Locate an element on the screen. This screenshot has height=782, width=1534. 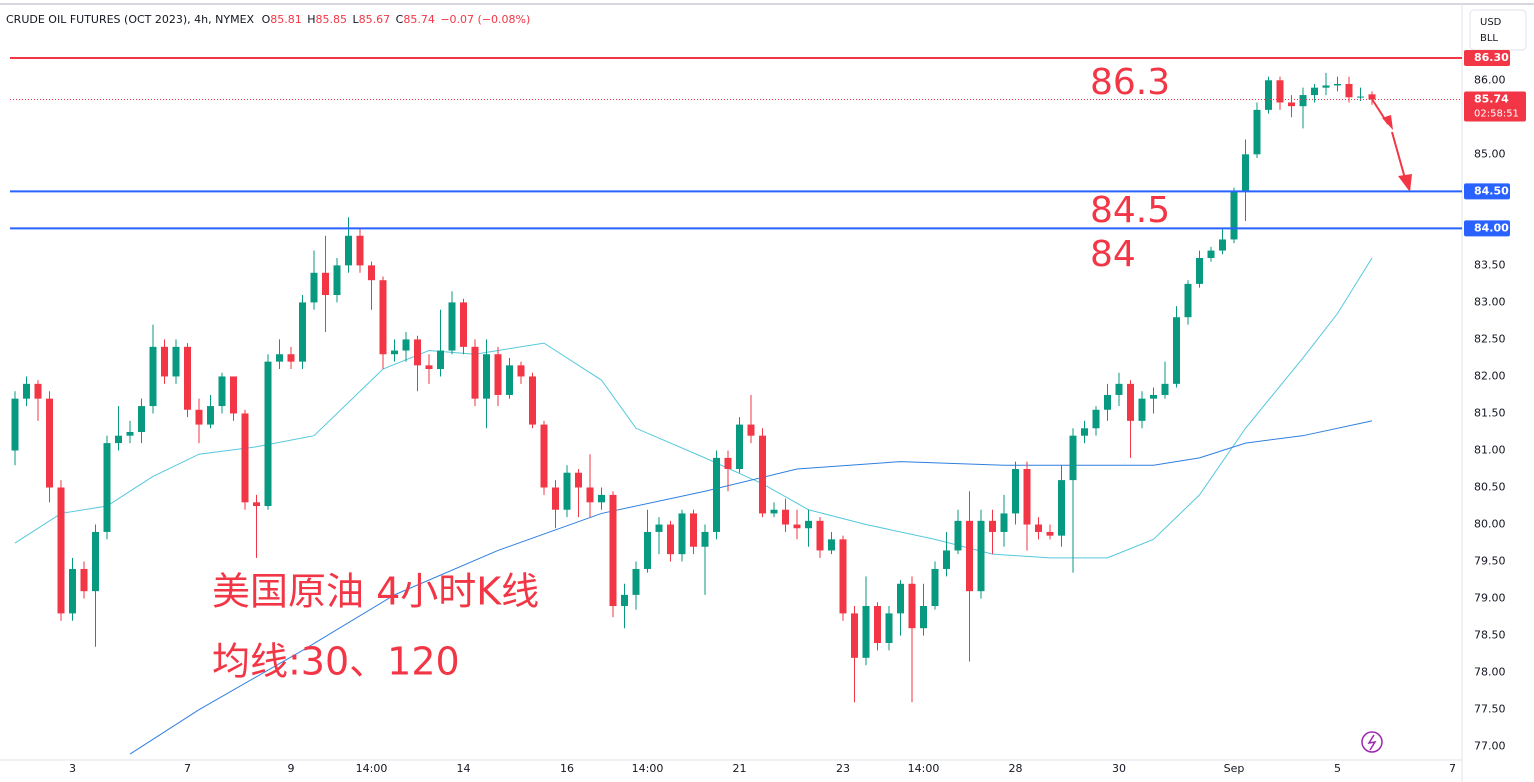
y-tick-label: 77.00 is located at coordinates (1490, 746).